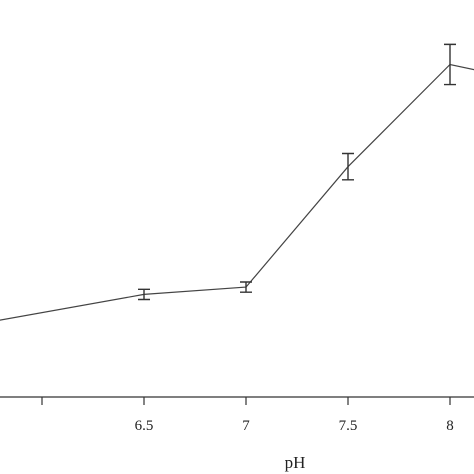 This screenshot has width=474, height=474. What do you see at coordinates (246, 426) in the screenshot?
I see `x-tick-label: 7` at bounding box center [246, 426].